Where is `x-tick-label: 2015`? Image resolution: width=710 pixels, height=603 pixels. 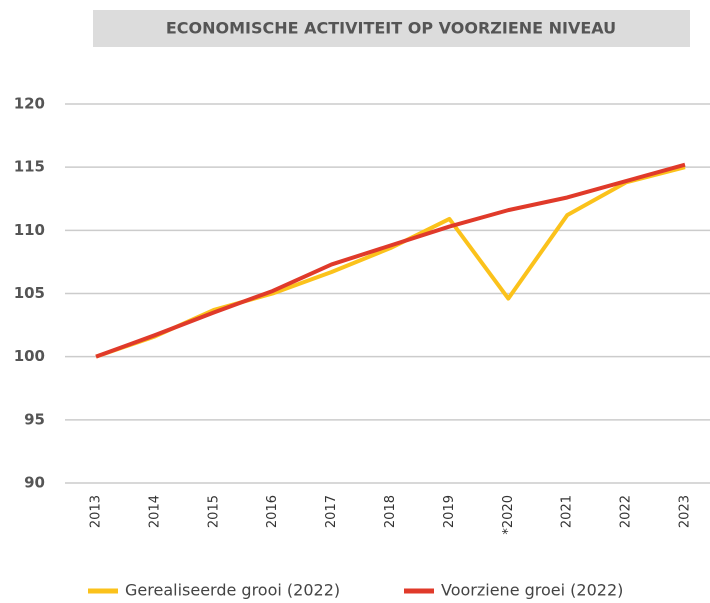 x-tick-label: 2015 is located at coordinates (213, 511).